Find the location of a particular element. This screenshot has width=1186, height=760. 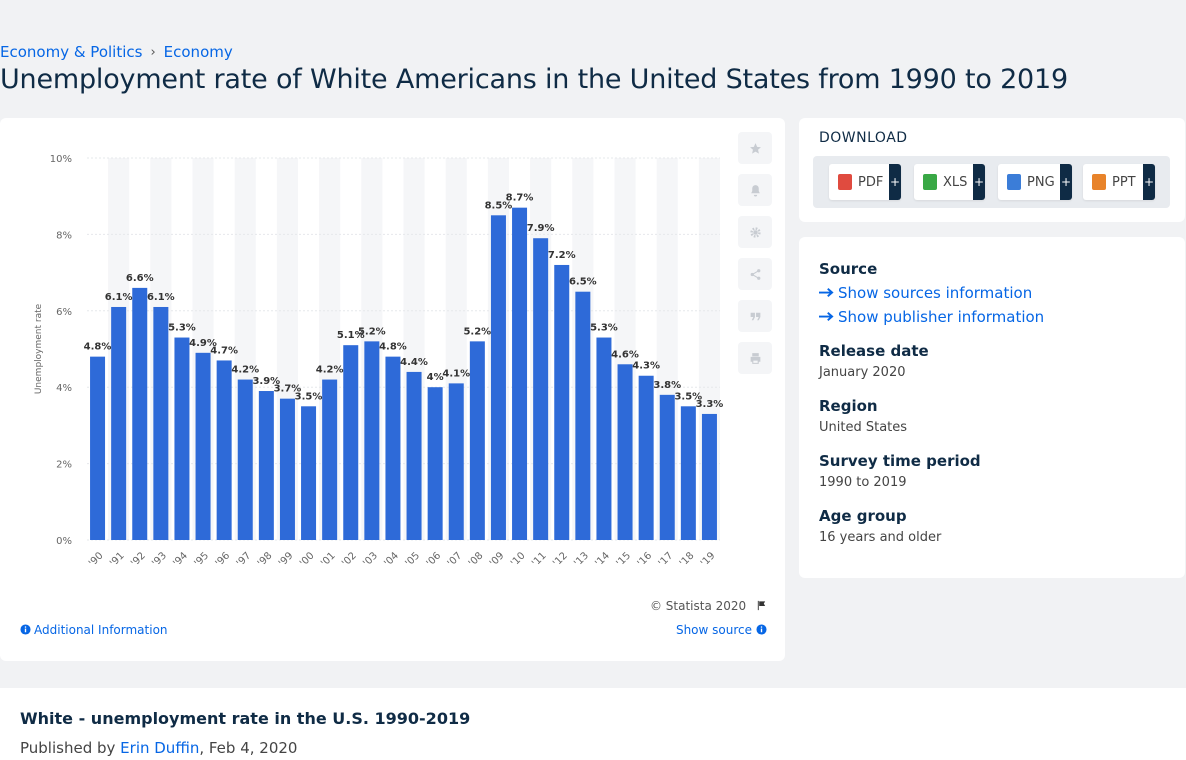

x-tick-label: '98 is located at coordinates (265, 559).